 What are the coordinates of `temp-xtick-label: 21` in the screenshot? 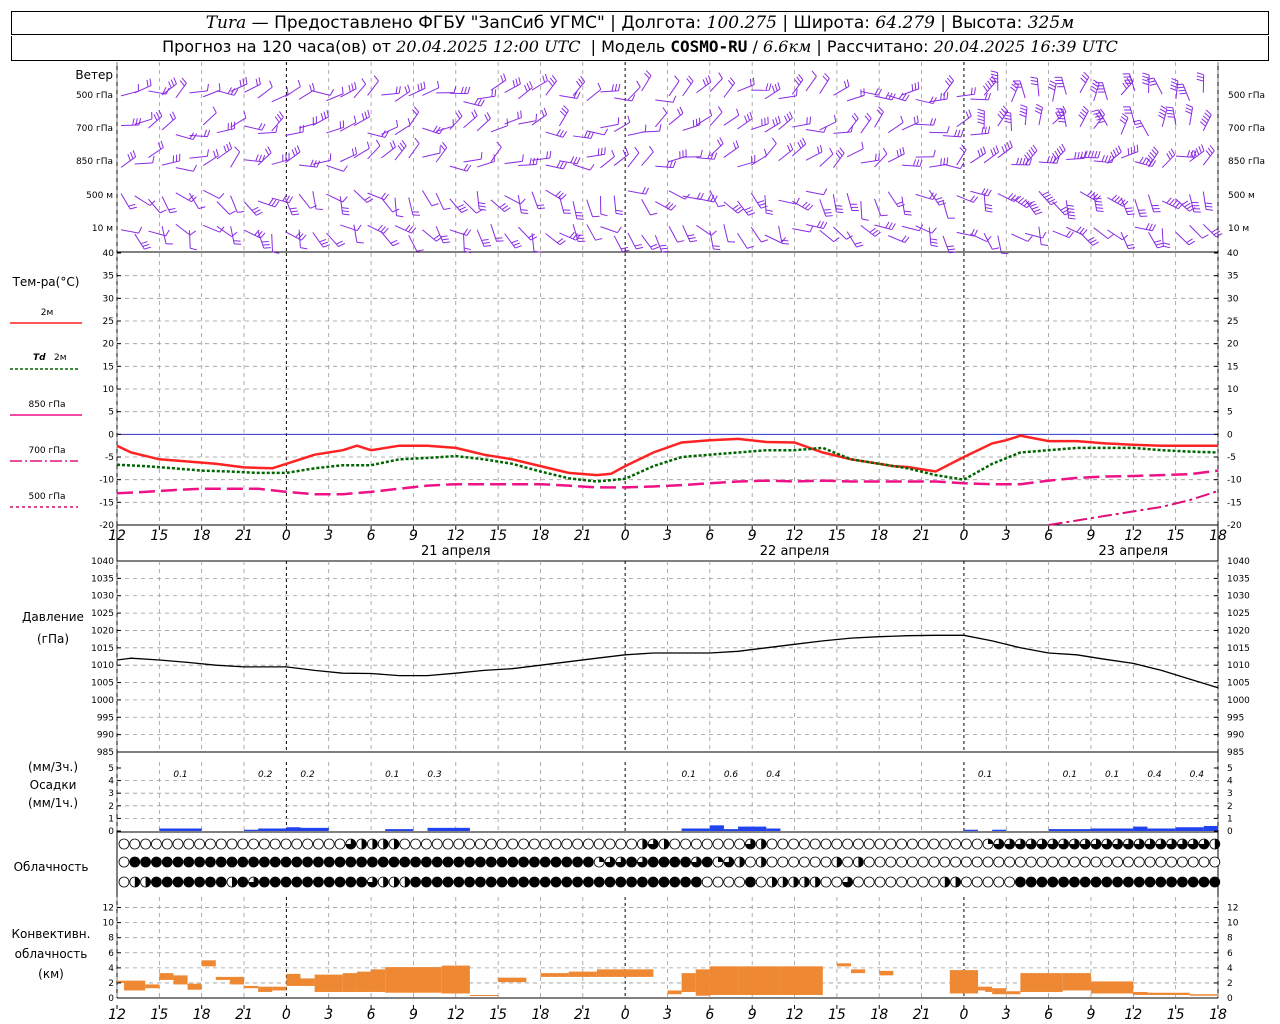 It's located at (922, 536).